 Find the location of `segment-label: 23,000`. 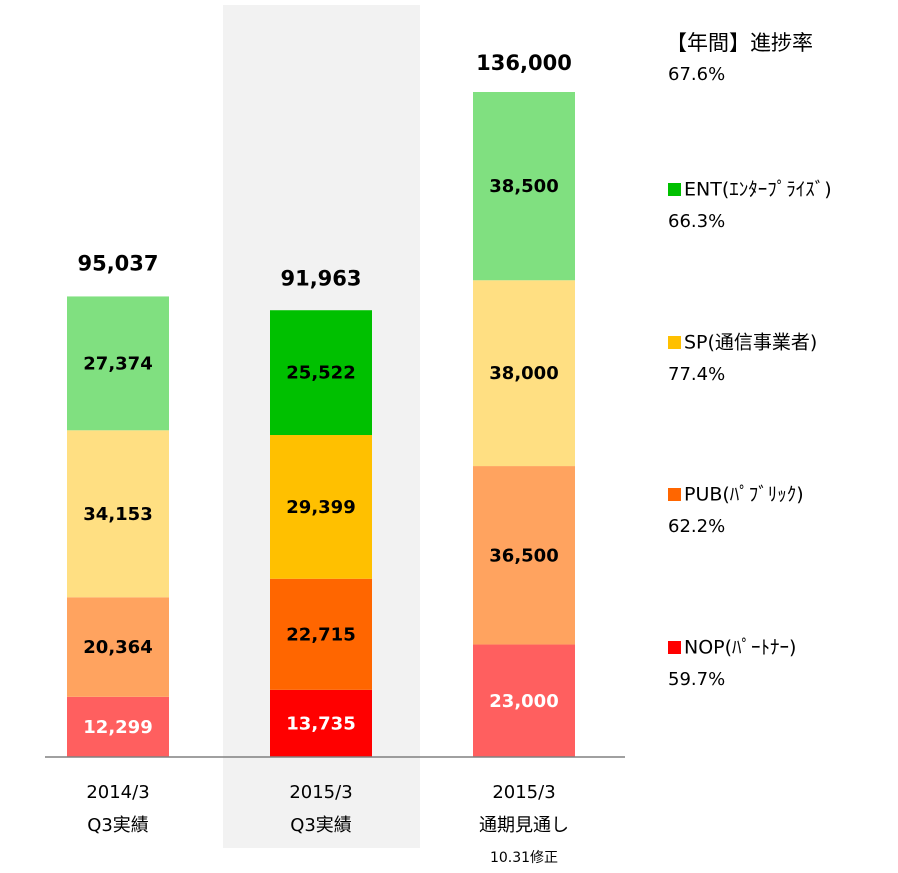

segment-label: 23,000 is located at coordinates (523, 701).